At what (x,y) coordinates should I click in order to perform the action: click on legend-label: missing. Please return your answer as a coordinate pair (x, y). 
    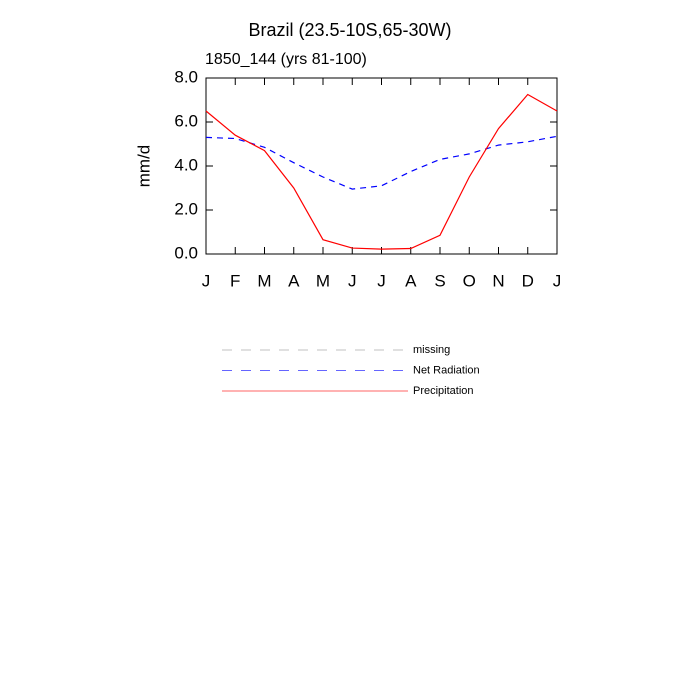
    Looking at the image, I should click on (431, 350).